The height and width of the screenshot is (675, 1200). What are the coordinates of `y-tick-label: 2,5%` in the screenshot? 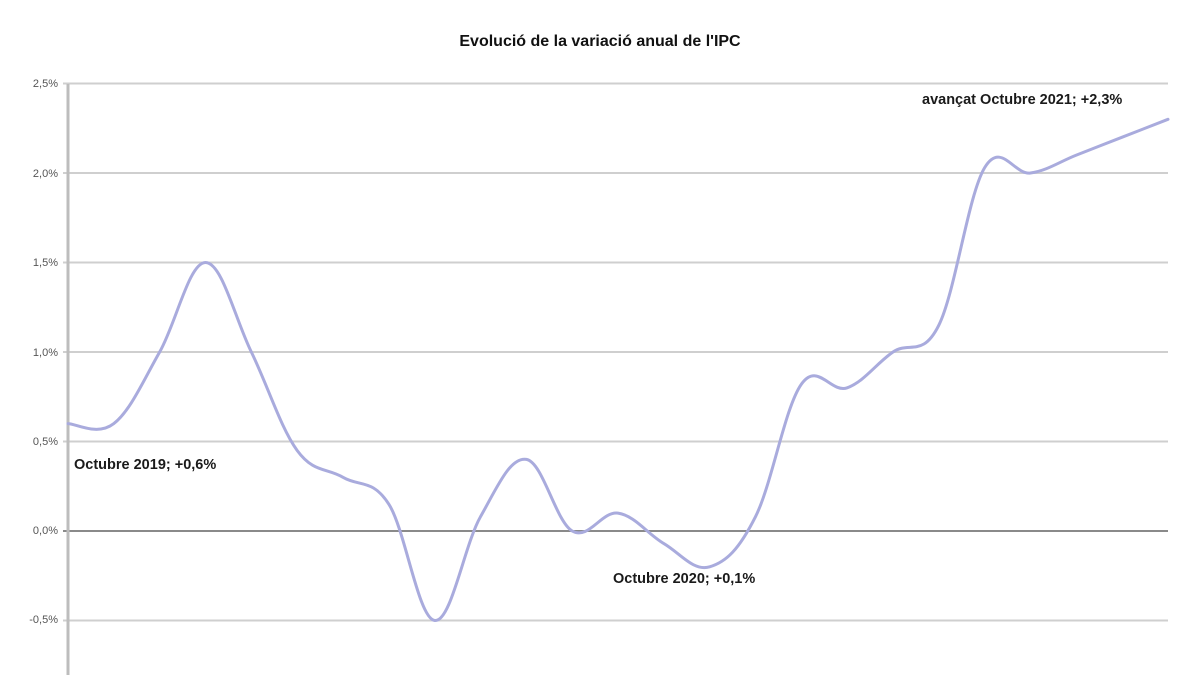 It's located at (45, 84).